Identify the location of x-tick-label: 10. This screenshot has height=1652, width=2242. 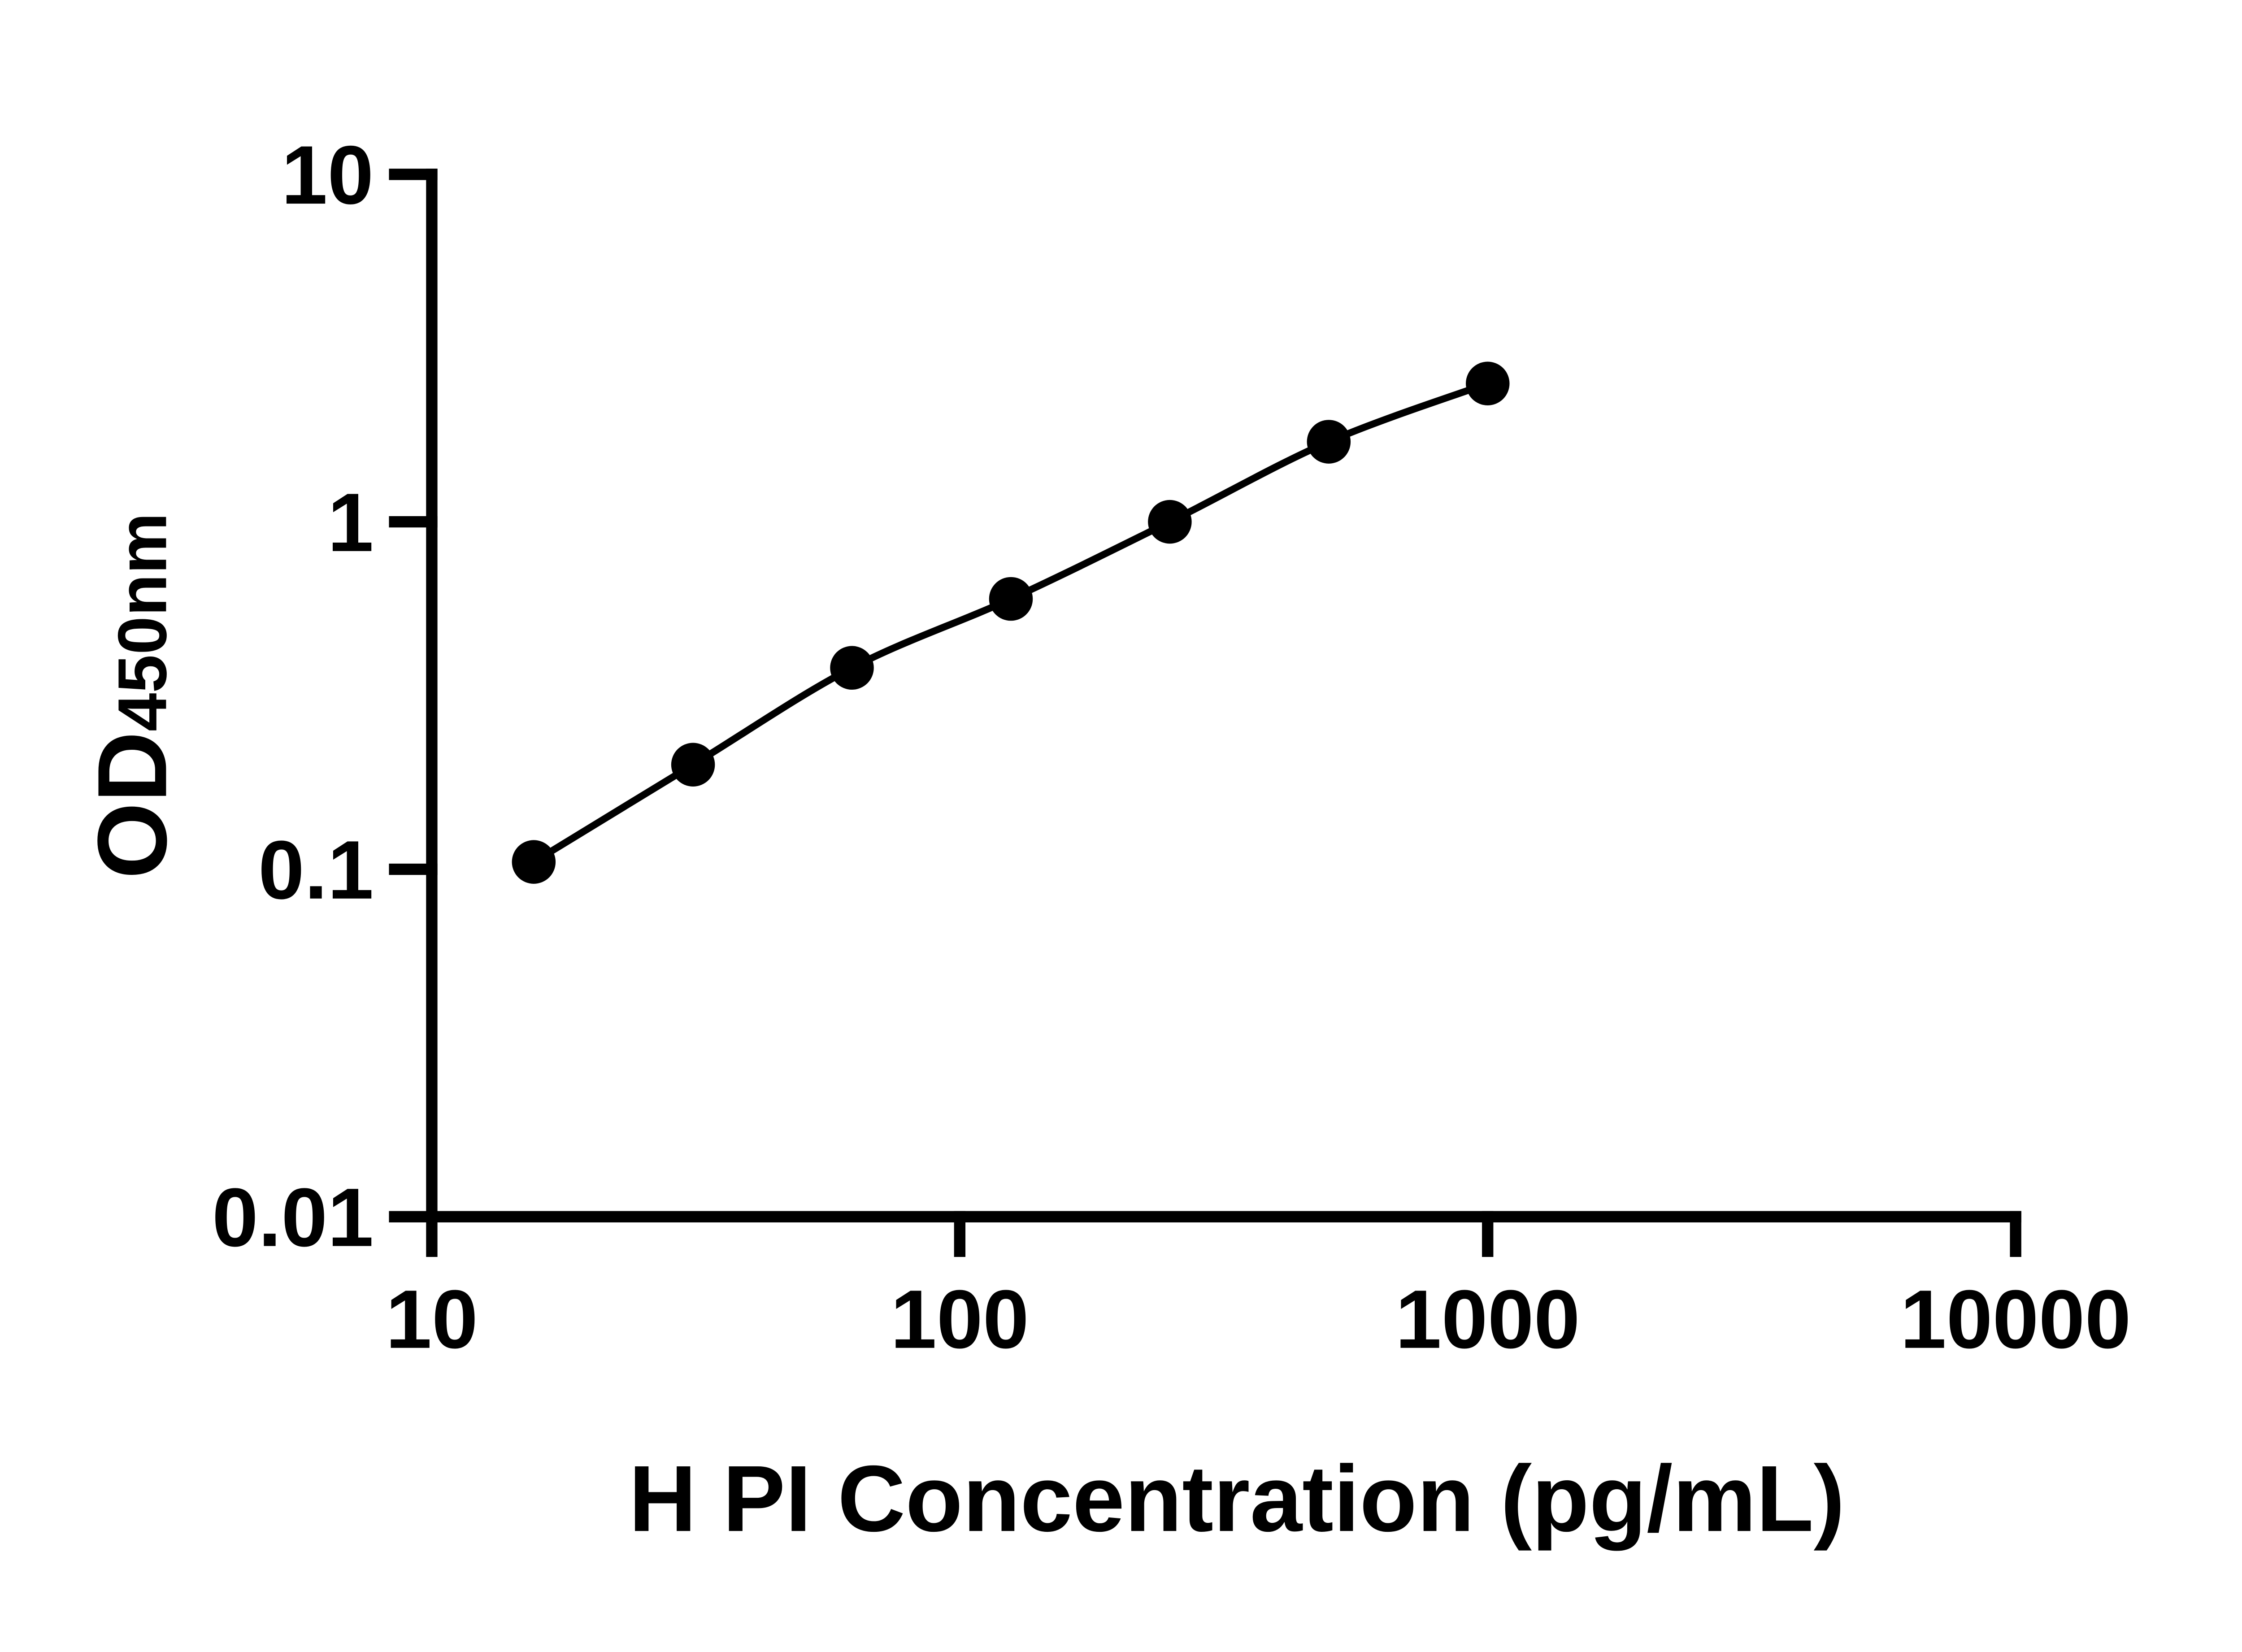
(432, 1319).